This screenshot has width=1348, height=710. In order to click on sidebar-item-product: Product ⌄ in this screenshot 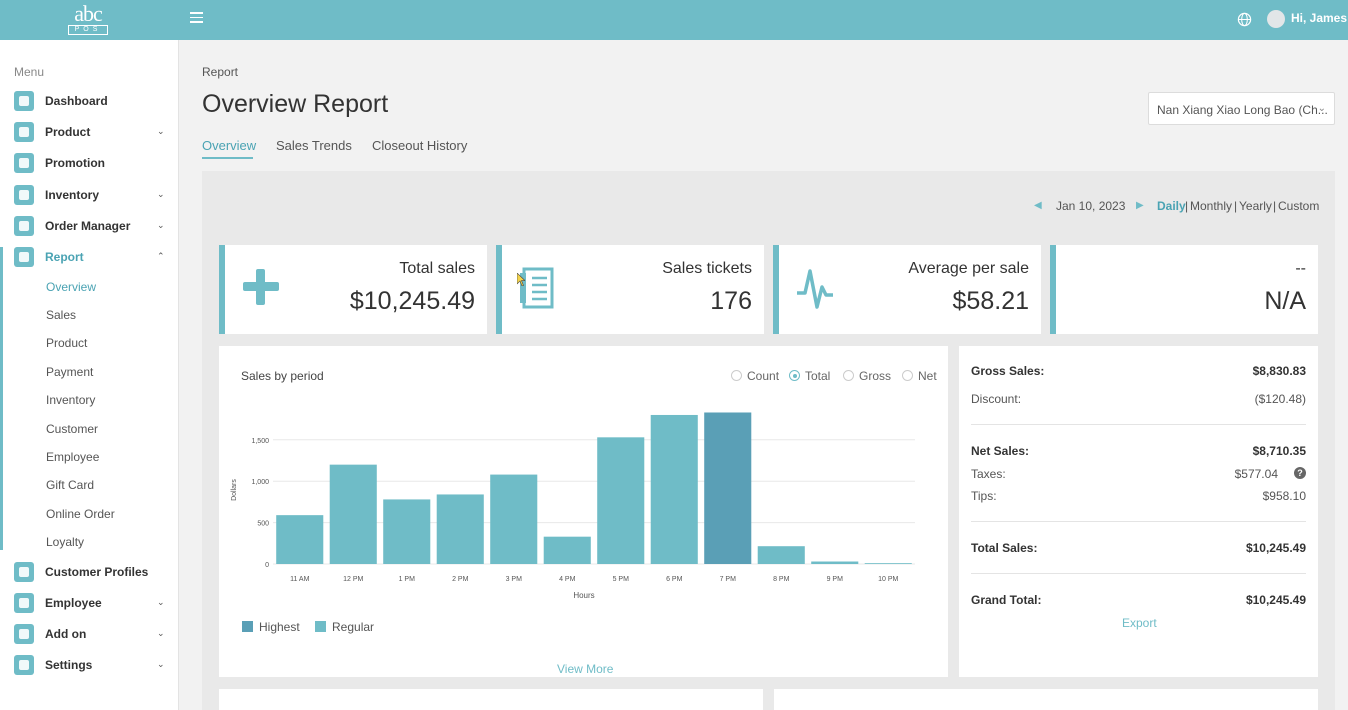, I will do `click(89, 132)`.